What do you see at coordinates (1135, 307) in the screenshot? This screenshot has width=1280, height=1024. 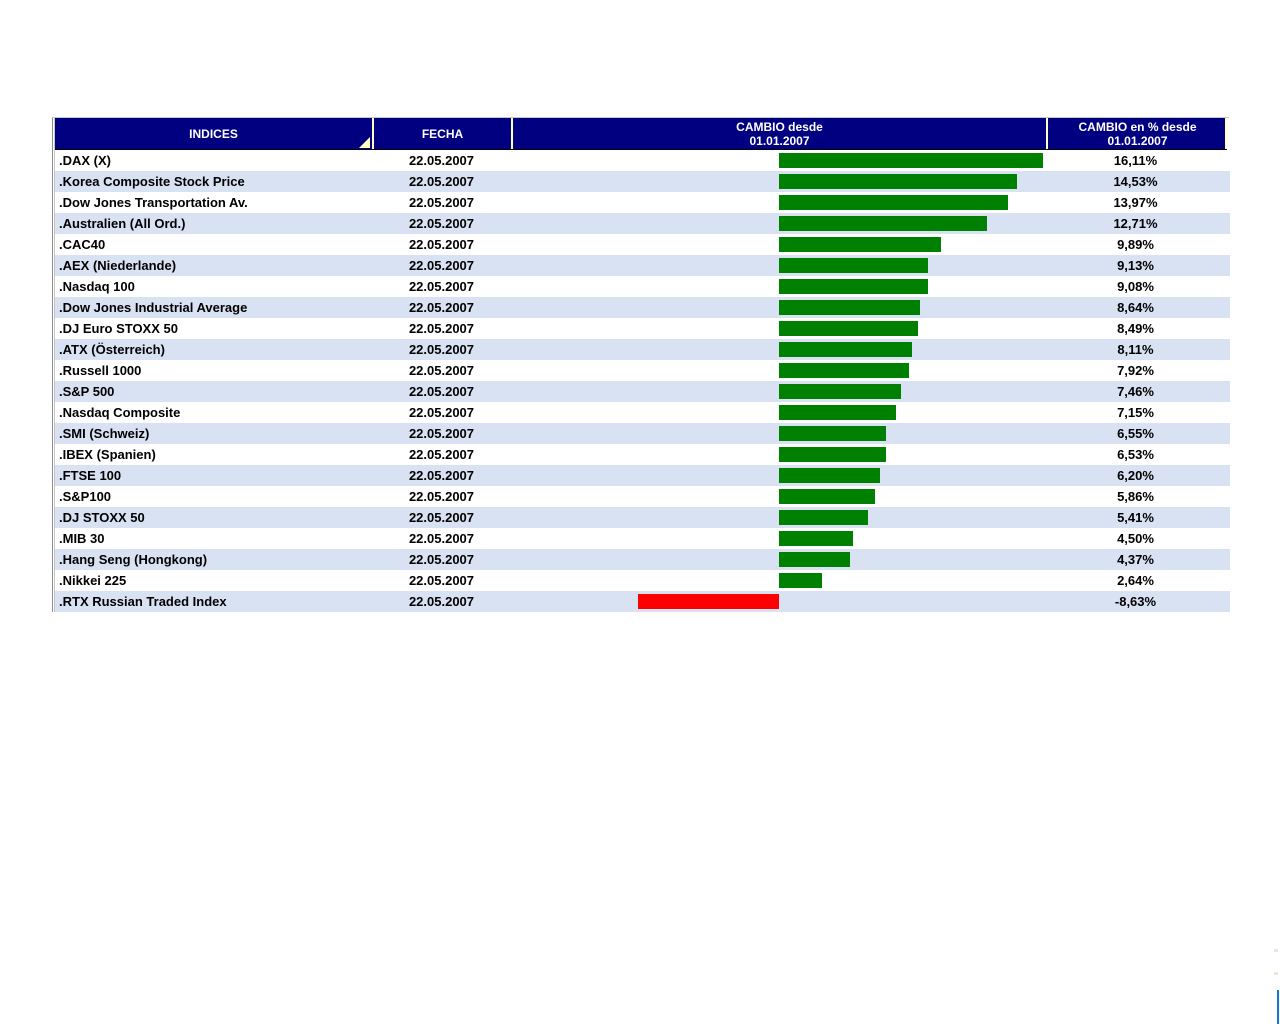 I see `change-percent-value: 8,64%` at bounding box center [1135, 307].